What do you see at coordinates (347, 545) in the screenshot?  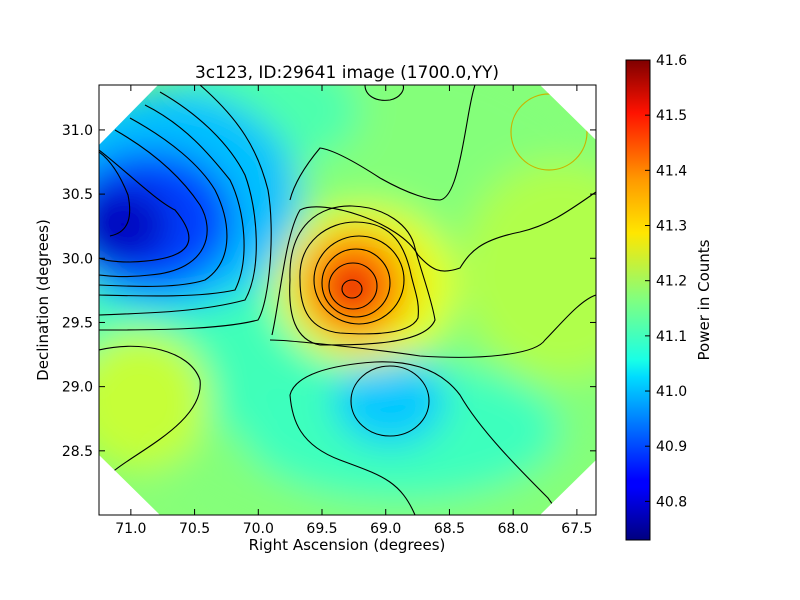 I see `x-axis-label: Right Ascension (degrees)` at bounding box center [347, 545].